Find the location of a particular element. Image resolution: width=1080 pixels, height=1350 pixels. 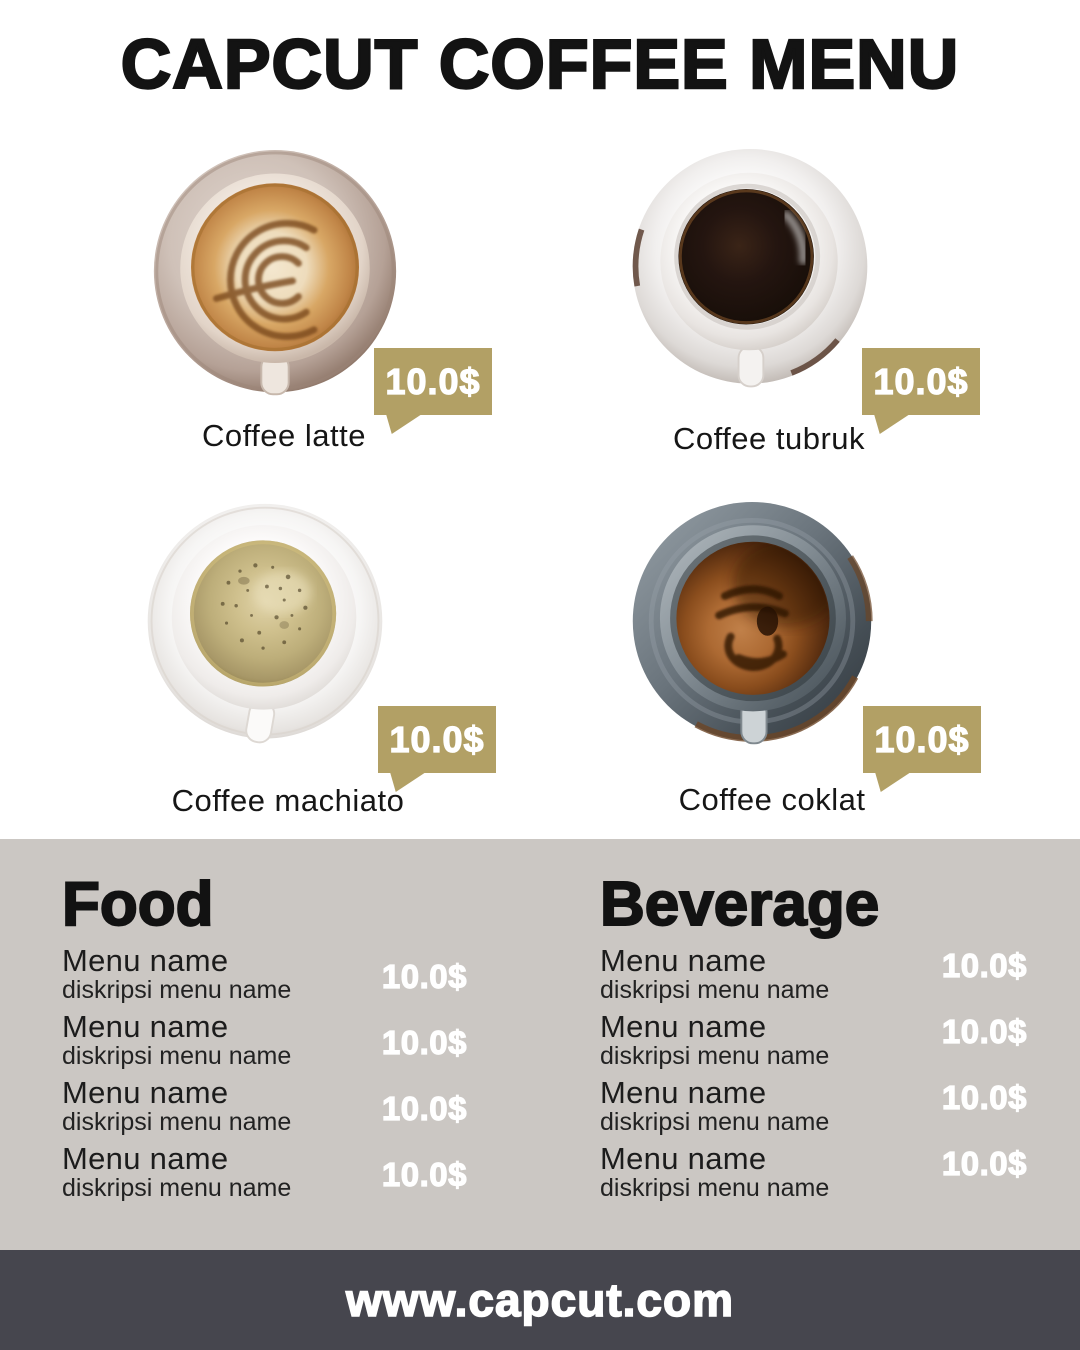

coffee-machiato-image is located at coordinates (265, 623).